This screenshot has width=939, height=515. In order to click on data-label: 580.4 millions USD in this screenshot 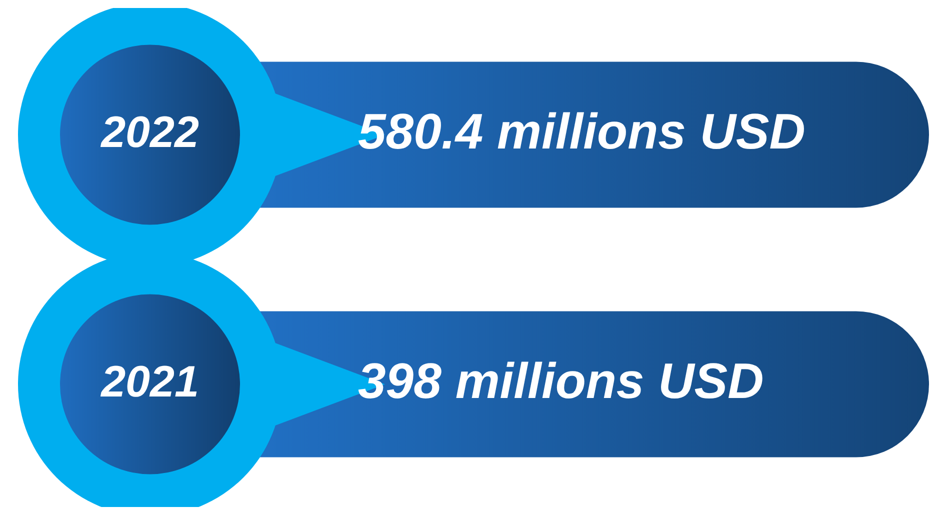, I will do `click(582, 132)`.